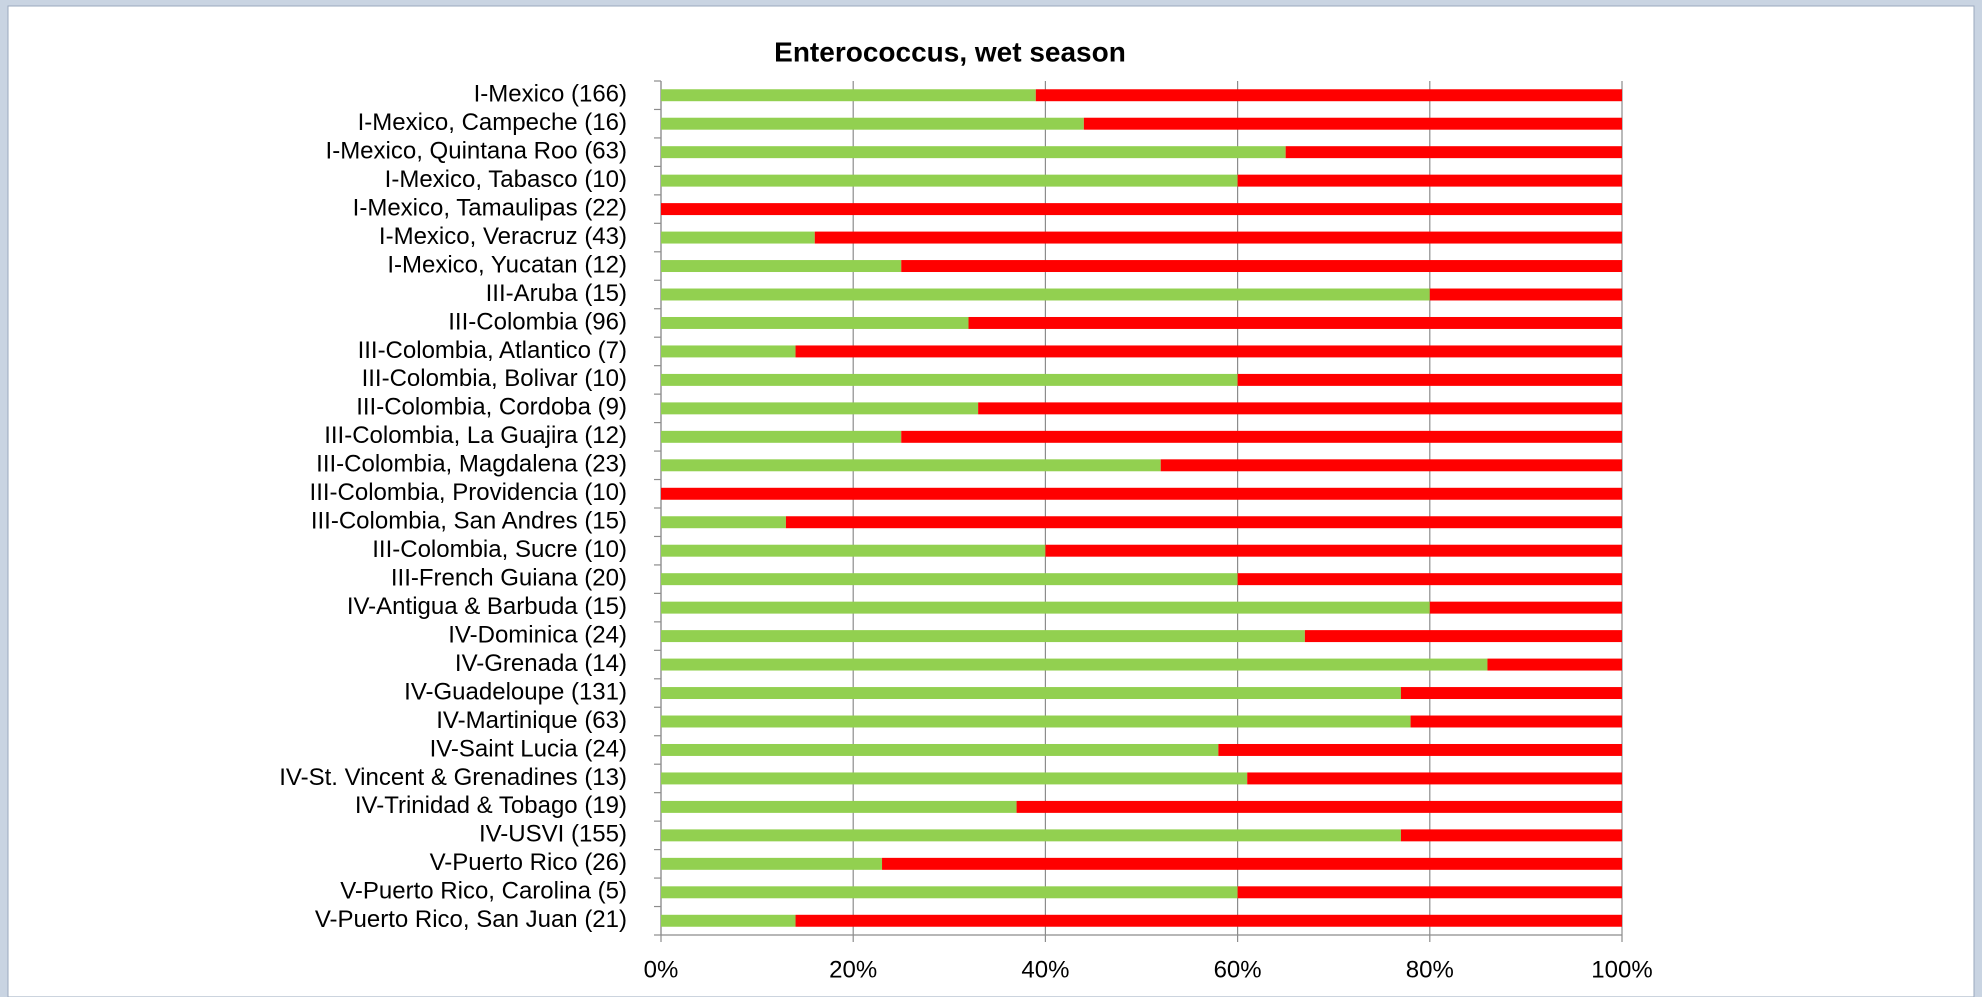 The width and height of the screenshot is (1982, 997). I want to click on y-tick-label: III-Colombia, La Guajira (12), so click(475, 435).